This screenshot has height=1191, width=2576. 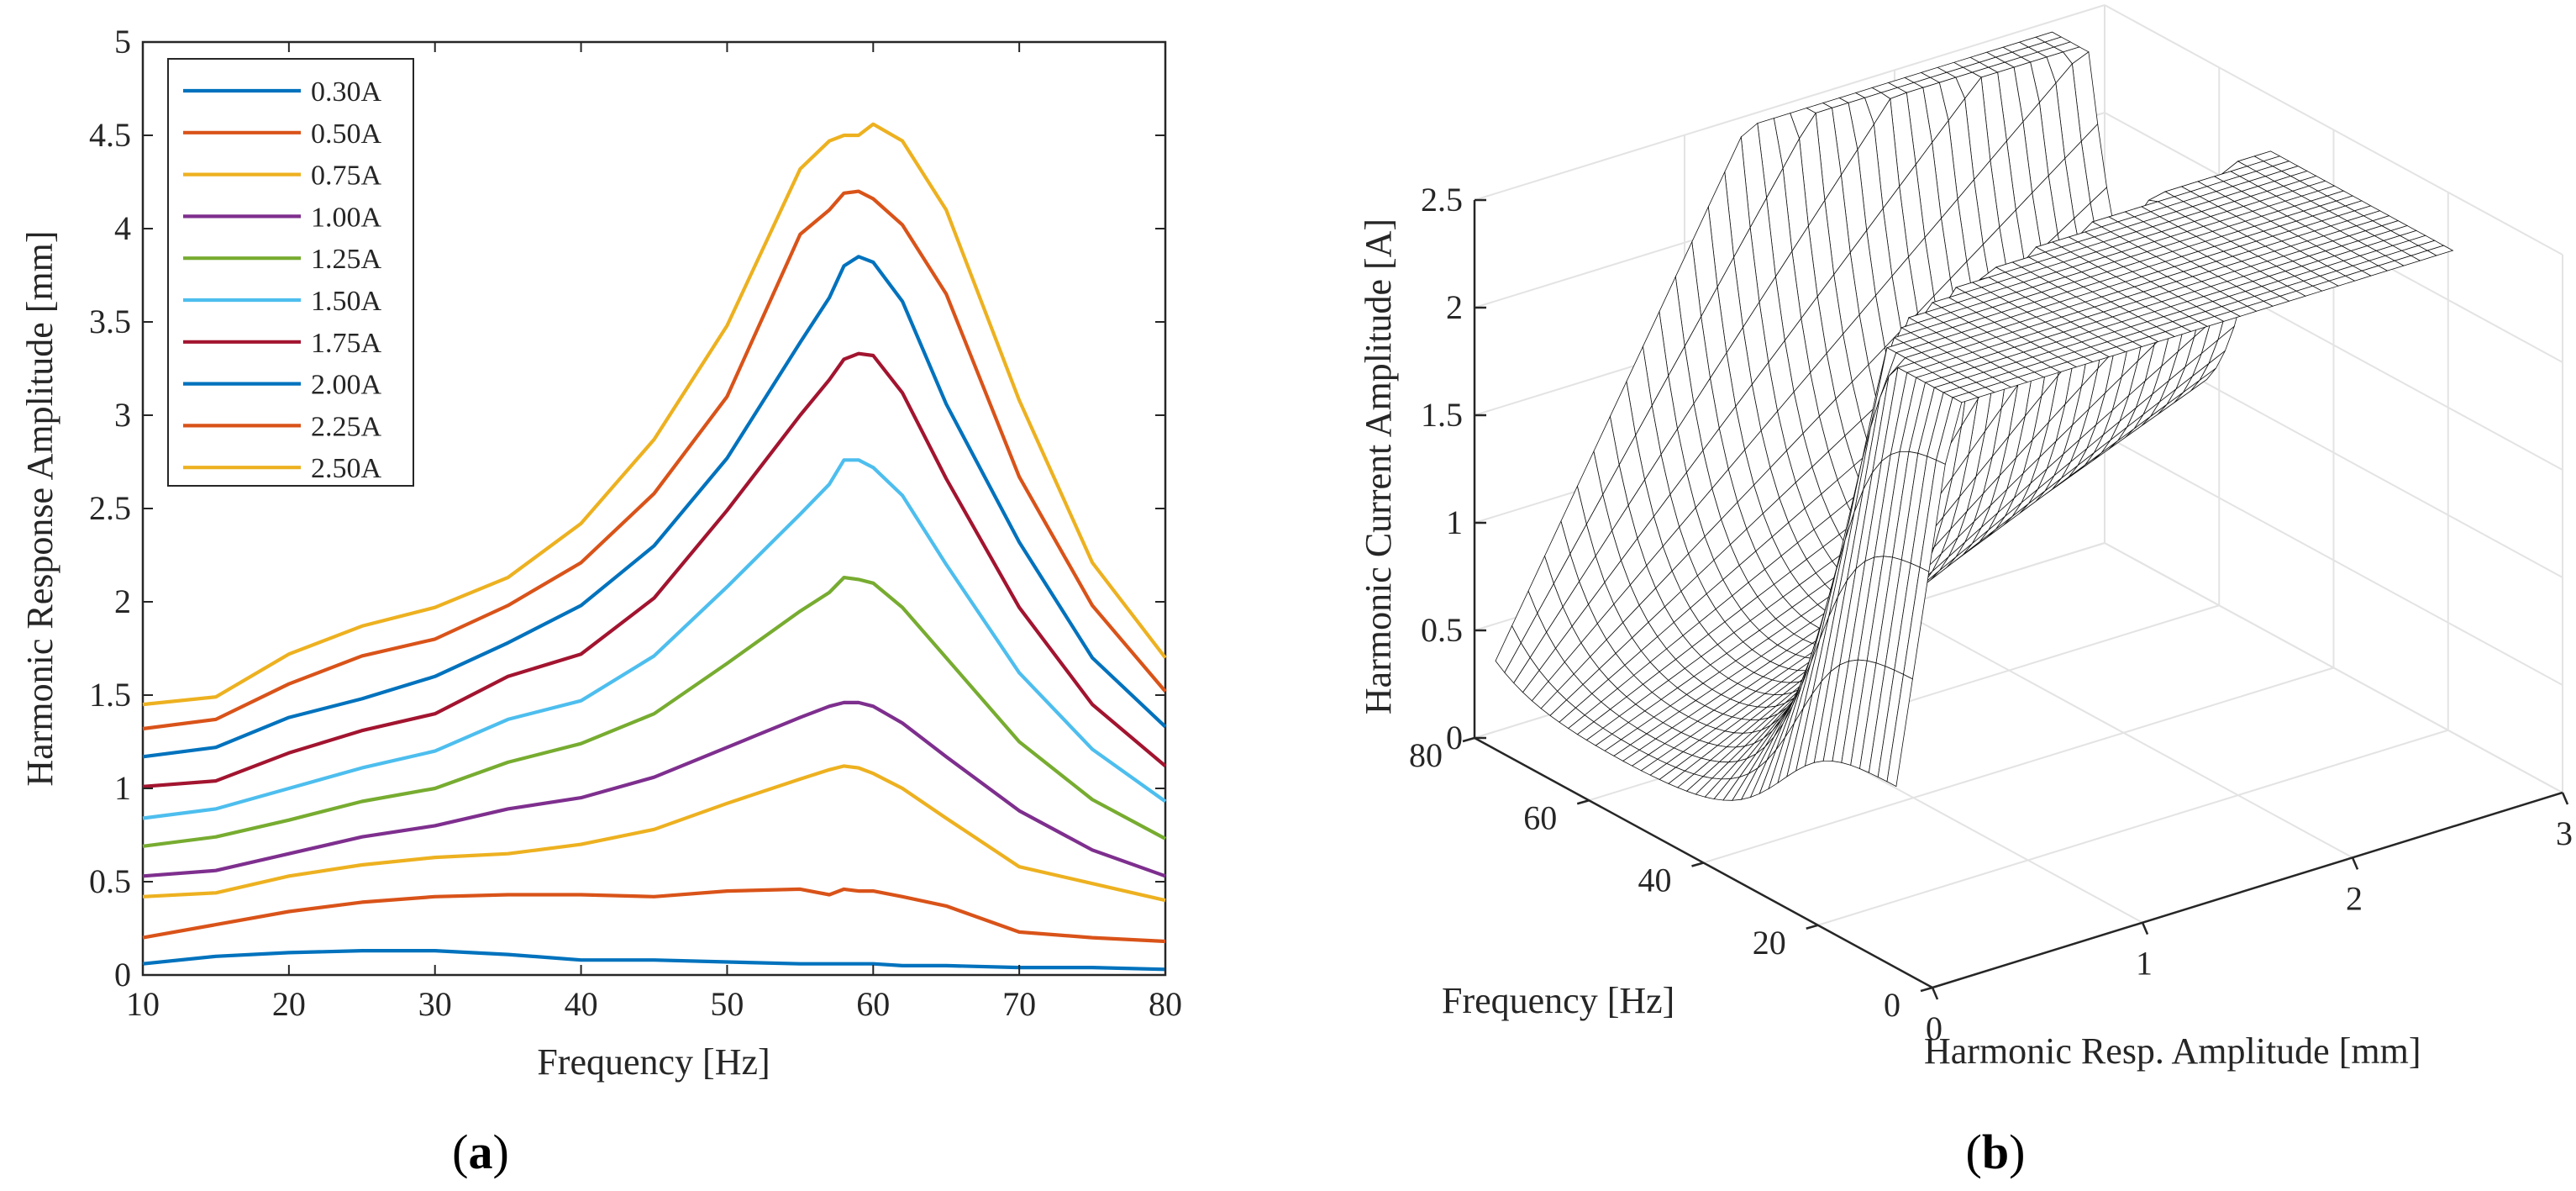 What do you see at coordinates (1442, 200) in the screenshot?
I see `z-tick-label-b: 2.5` at bounding box center [1442, 200].